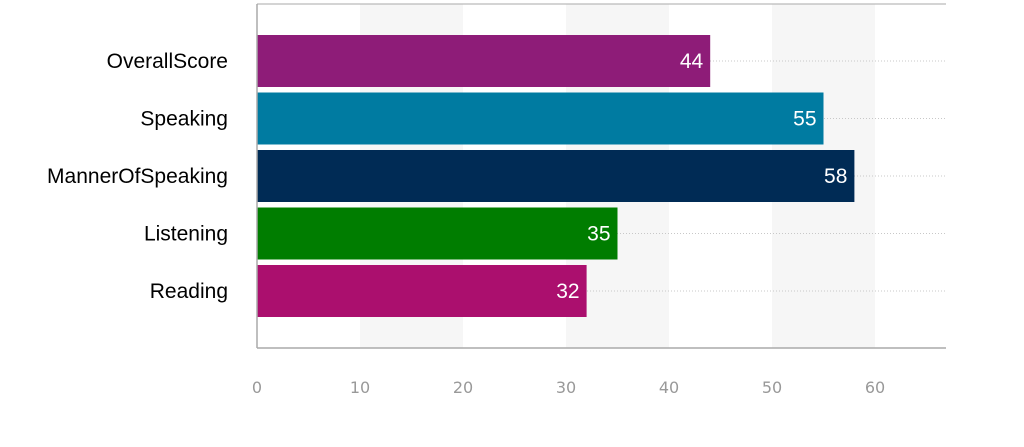 The width and height of the screenshot is (1024, 447). Describe the element at coordinates (598, 234) in the screenshot. I see `data-label: 35` at that location.